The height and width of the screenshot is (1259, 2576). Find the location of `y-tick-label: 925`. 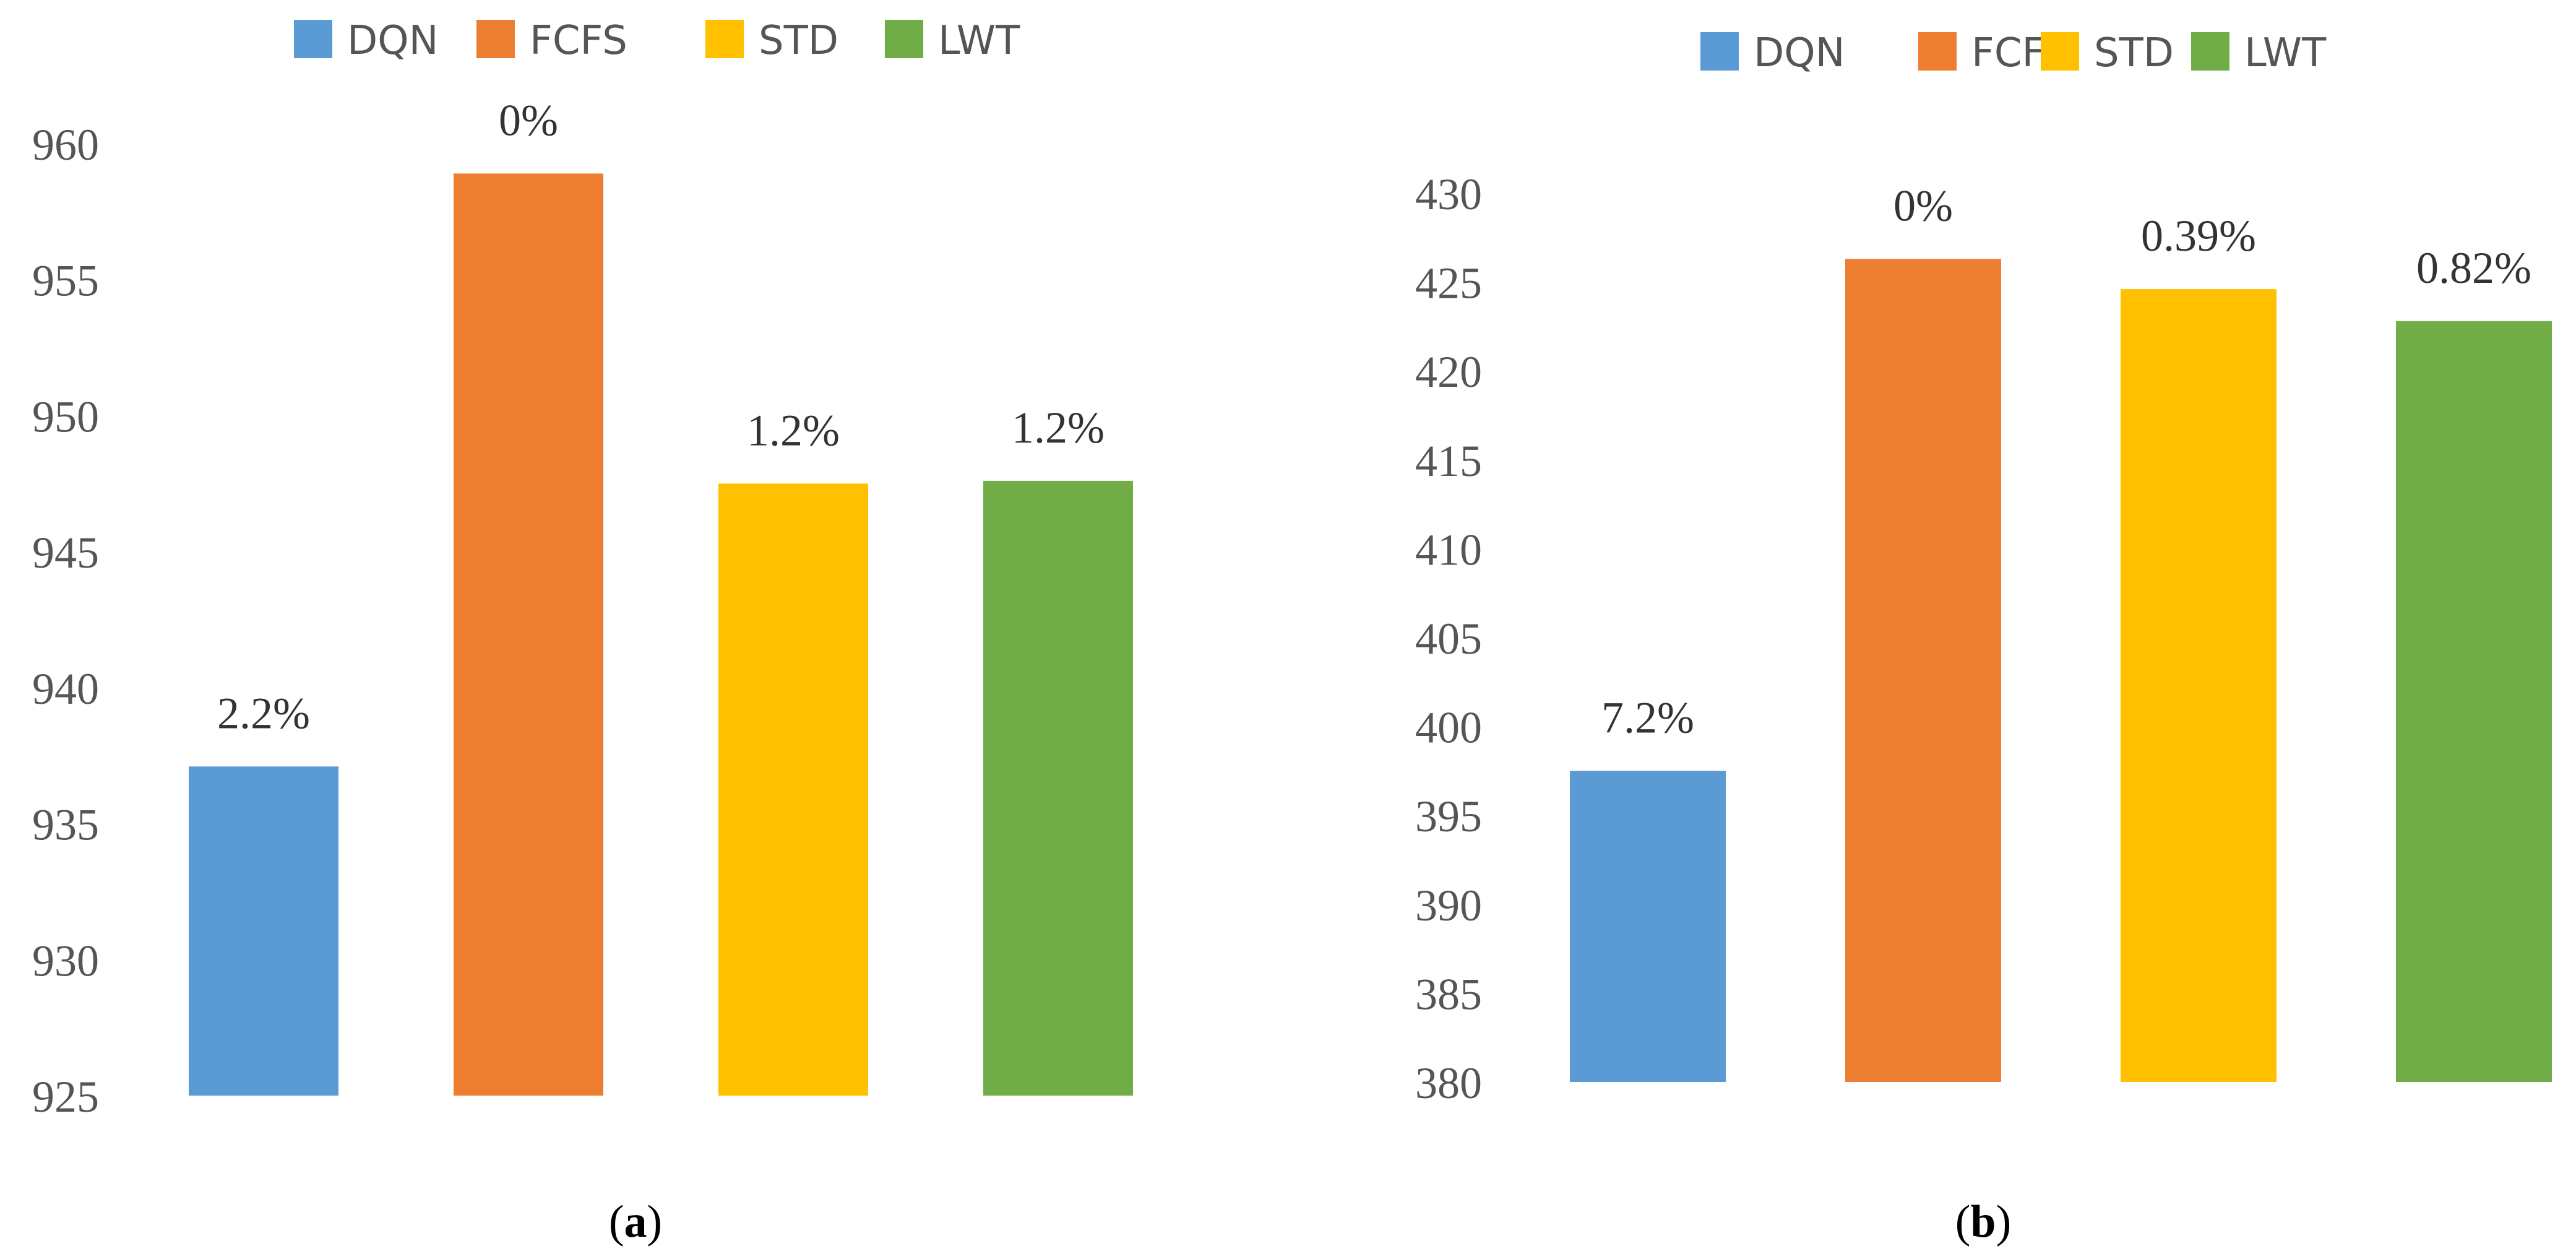

y-tick-label: 925 is located at coordinates (65, 1097).